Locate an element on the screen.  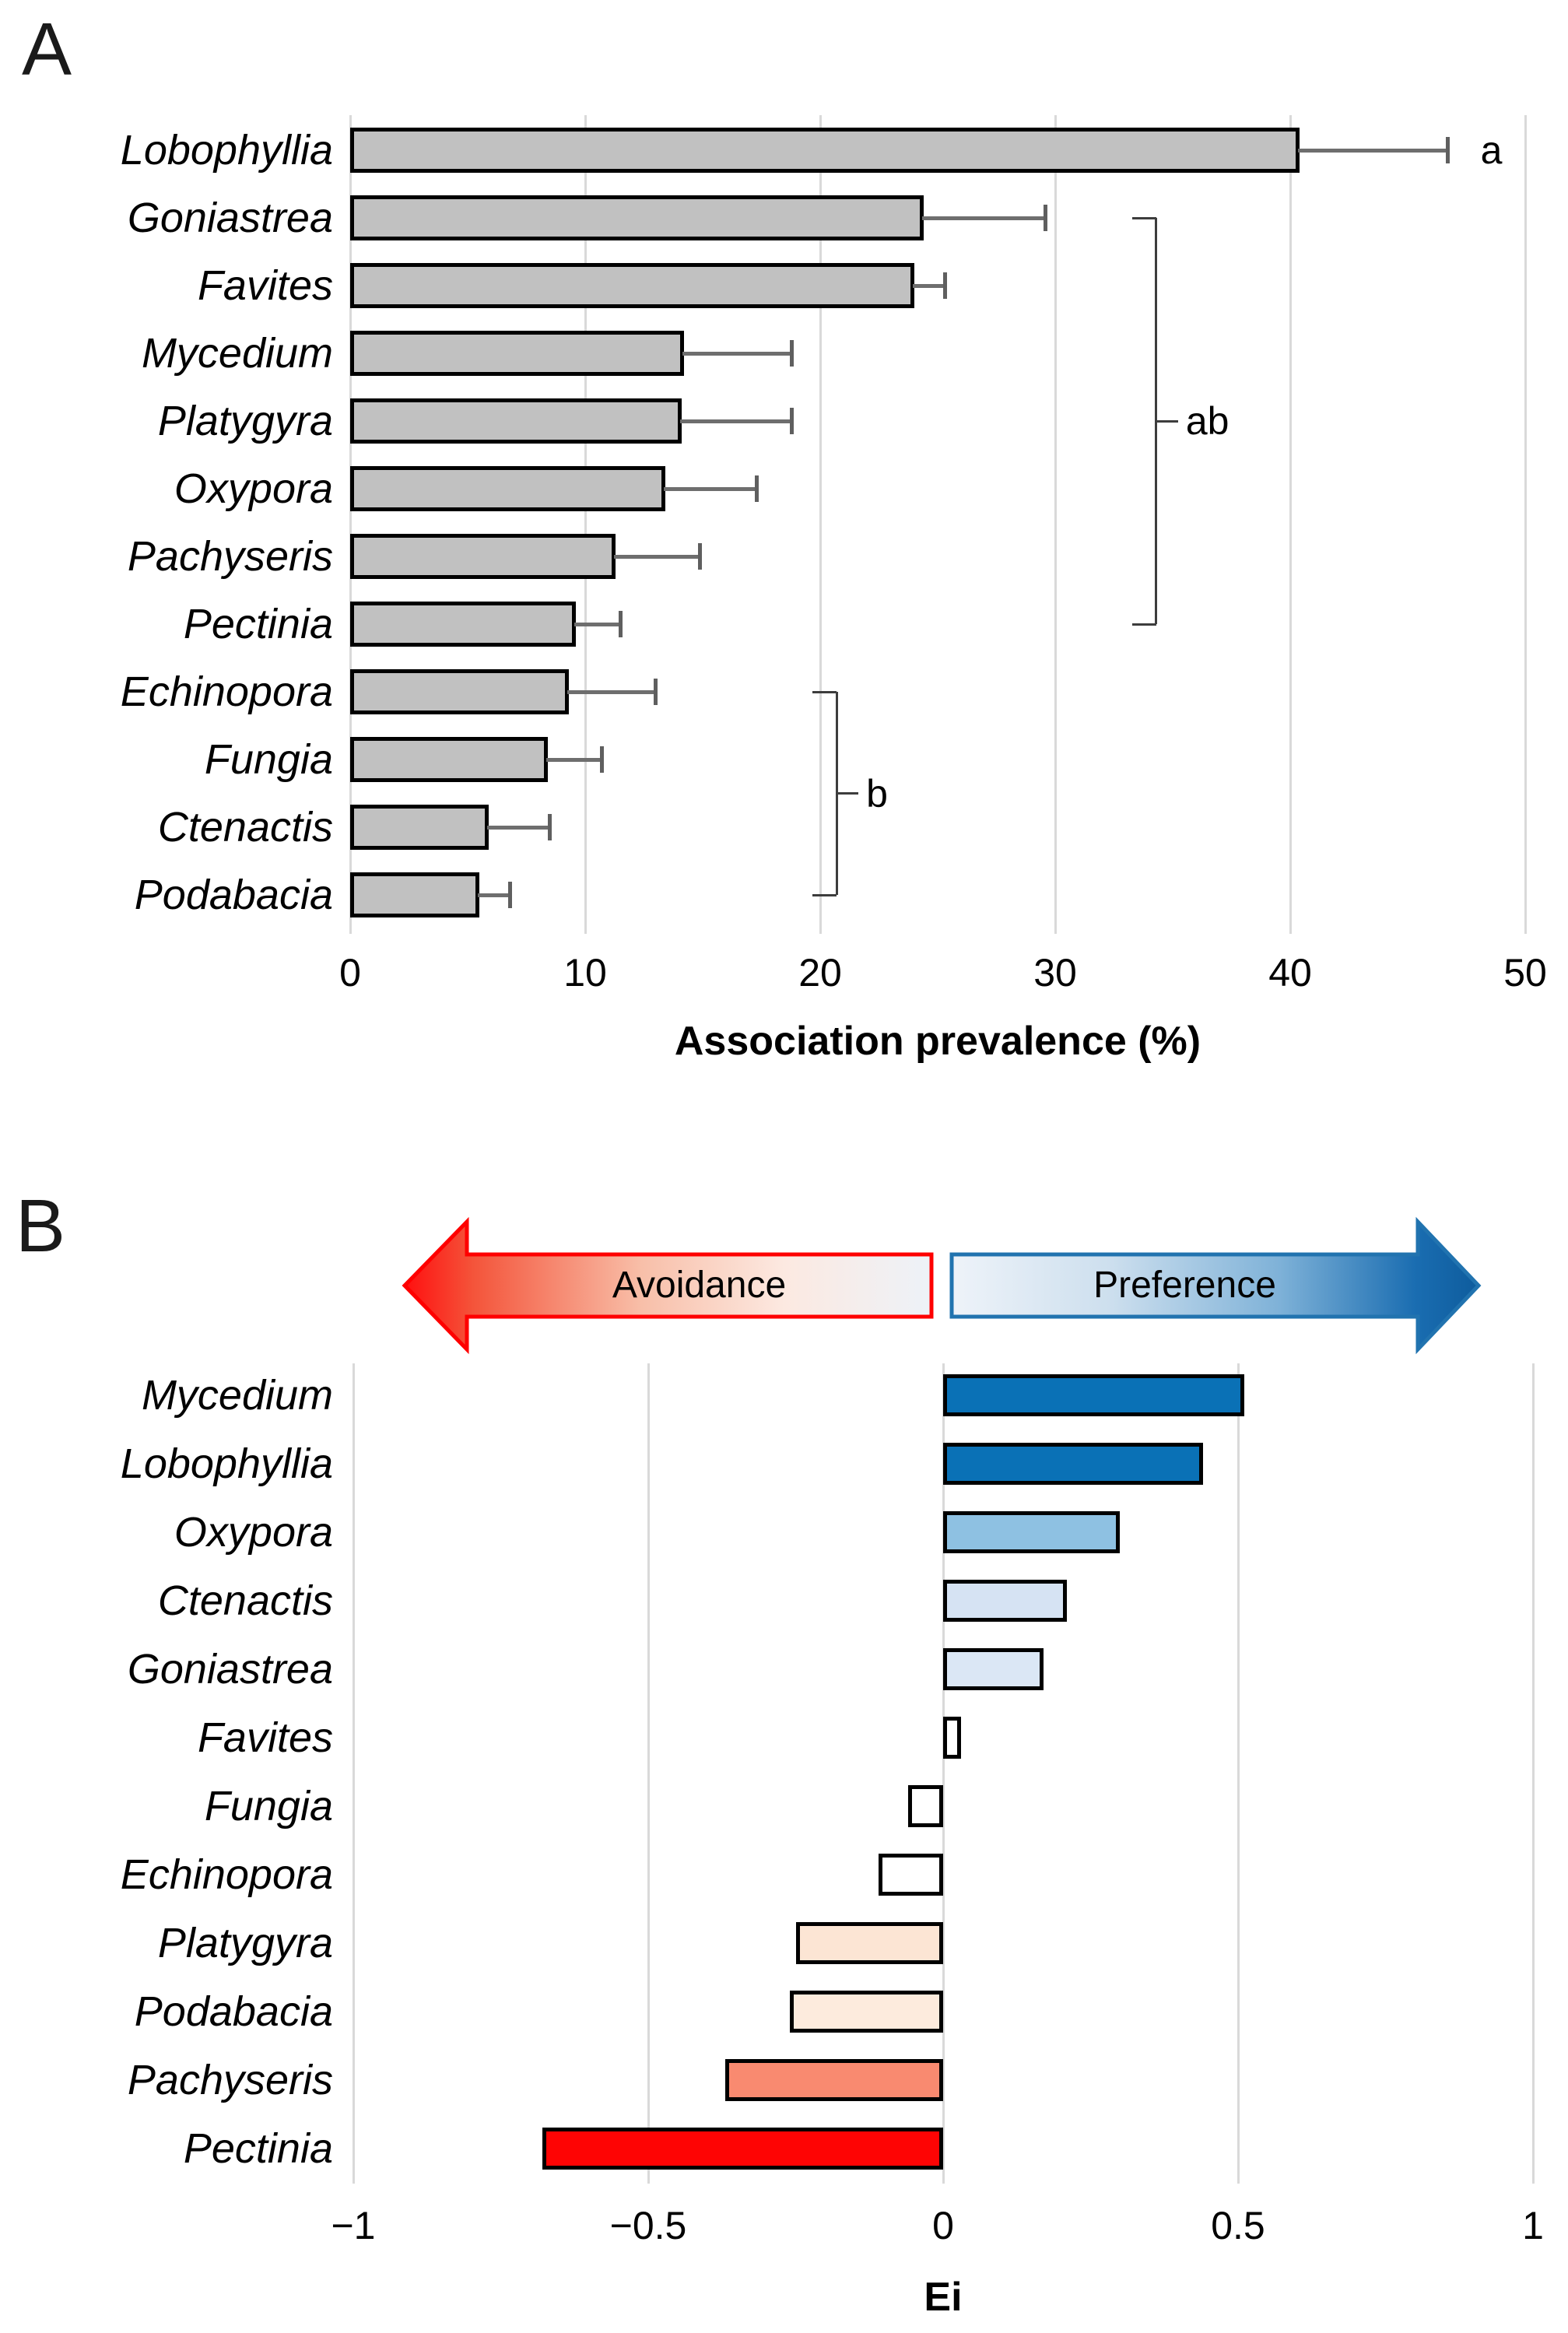
error-bar-lobophyllia is located at coordinates (1373, 150).